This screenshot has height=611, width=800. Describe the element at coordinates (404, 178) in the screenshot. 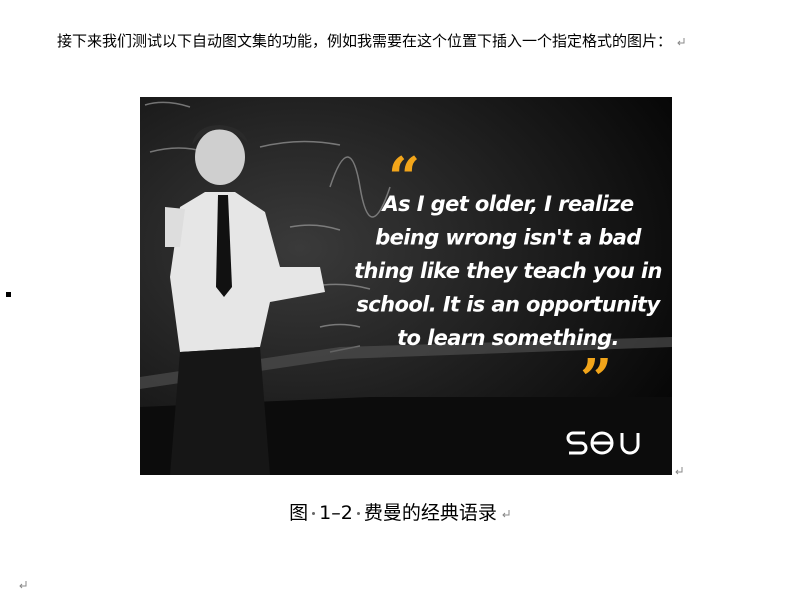

I see `open-quote-mark: “` at that location.